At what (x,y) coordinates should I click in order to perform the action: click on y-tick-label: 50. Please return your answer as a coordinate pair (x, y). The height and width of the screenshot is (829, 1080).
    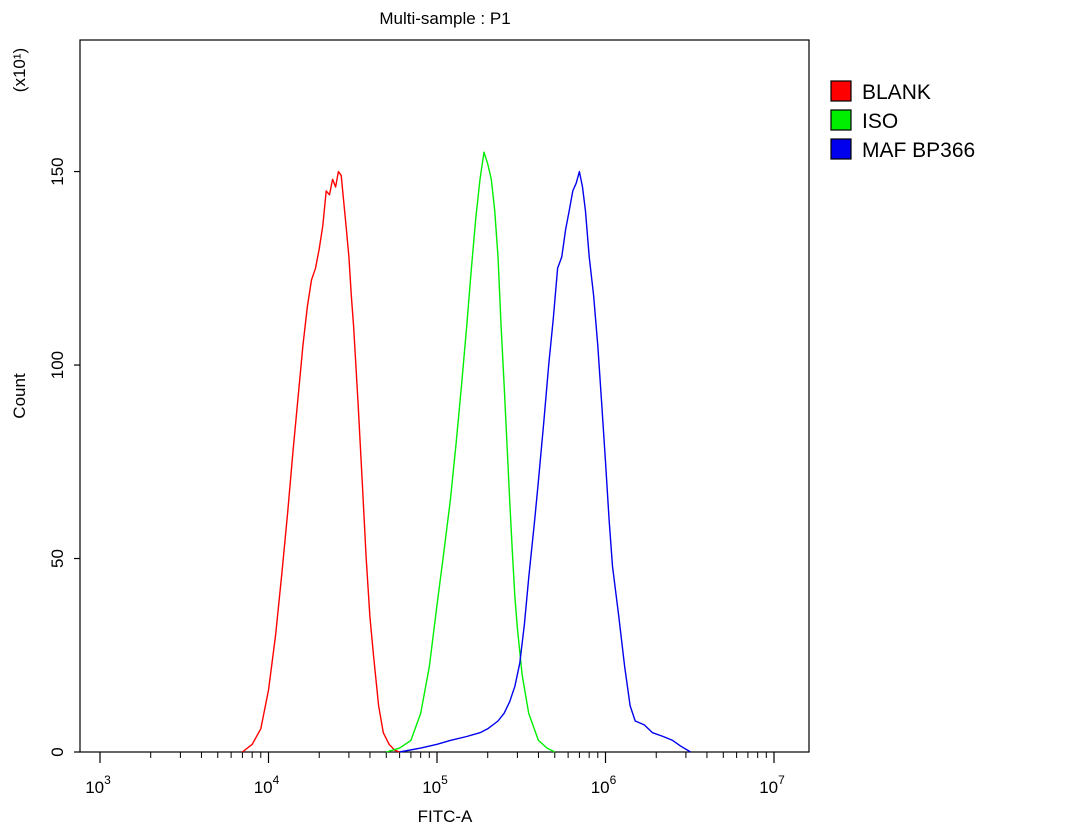
    Looking at the image, I should click on (57, 558).